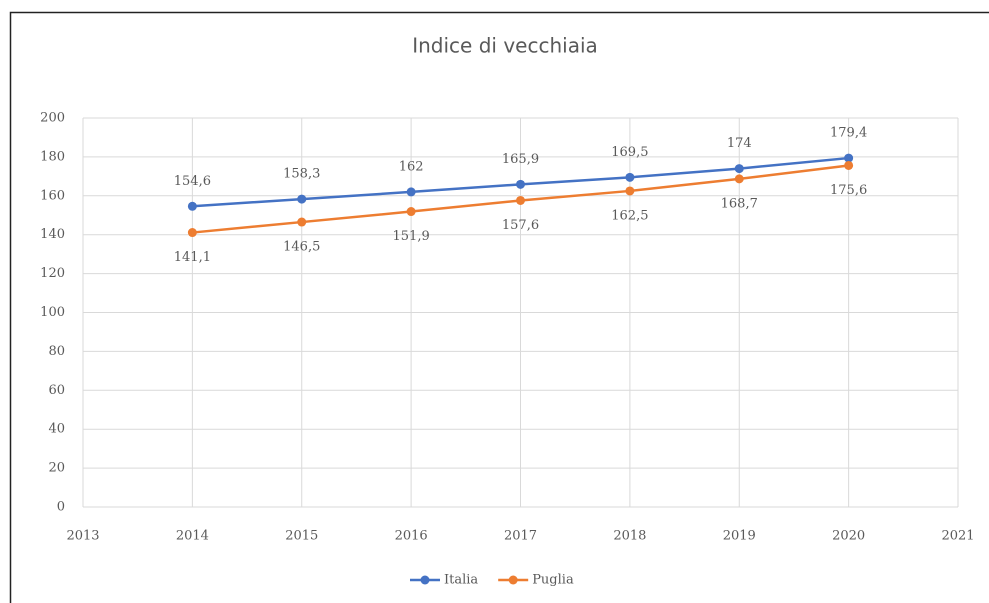  What do you see at coordinates (553, 580) in the screenshot?
I see `legend-label: Puglia` at bounding box center [553, 580].